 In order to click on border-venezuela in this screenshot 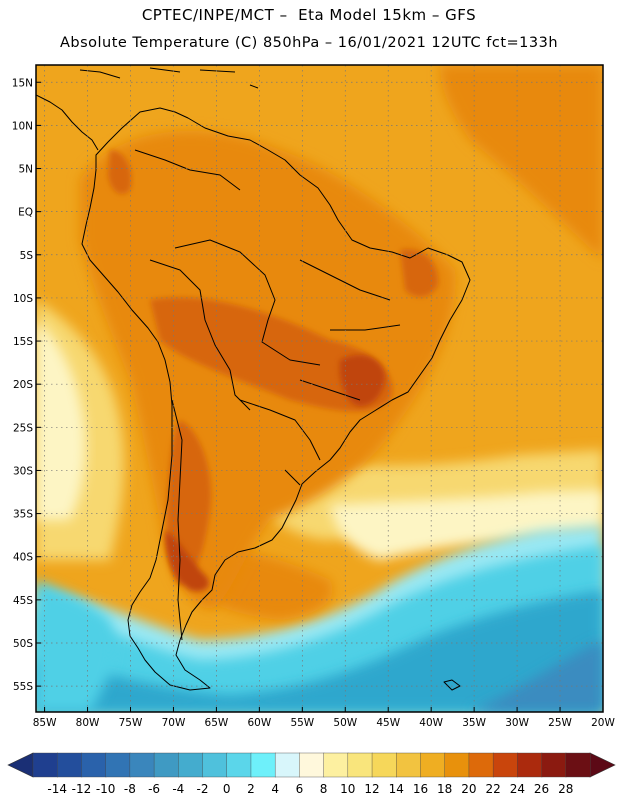, I will do `click(187, 170)`.